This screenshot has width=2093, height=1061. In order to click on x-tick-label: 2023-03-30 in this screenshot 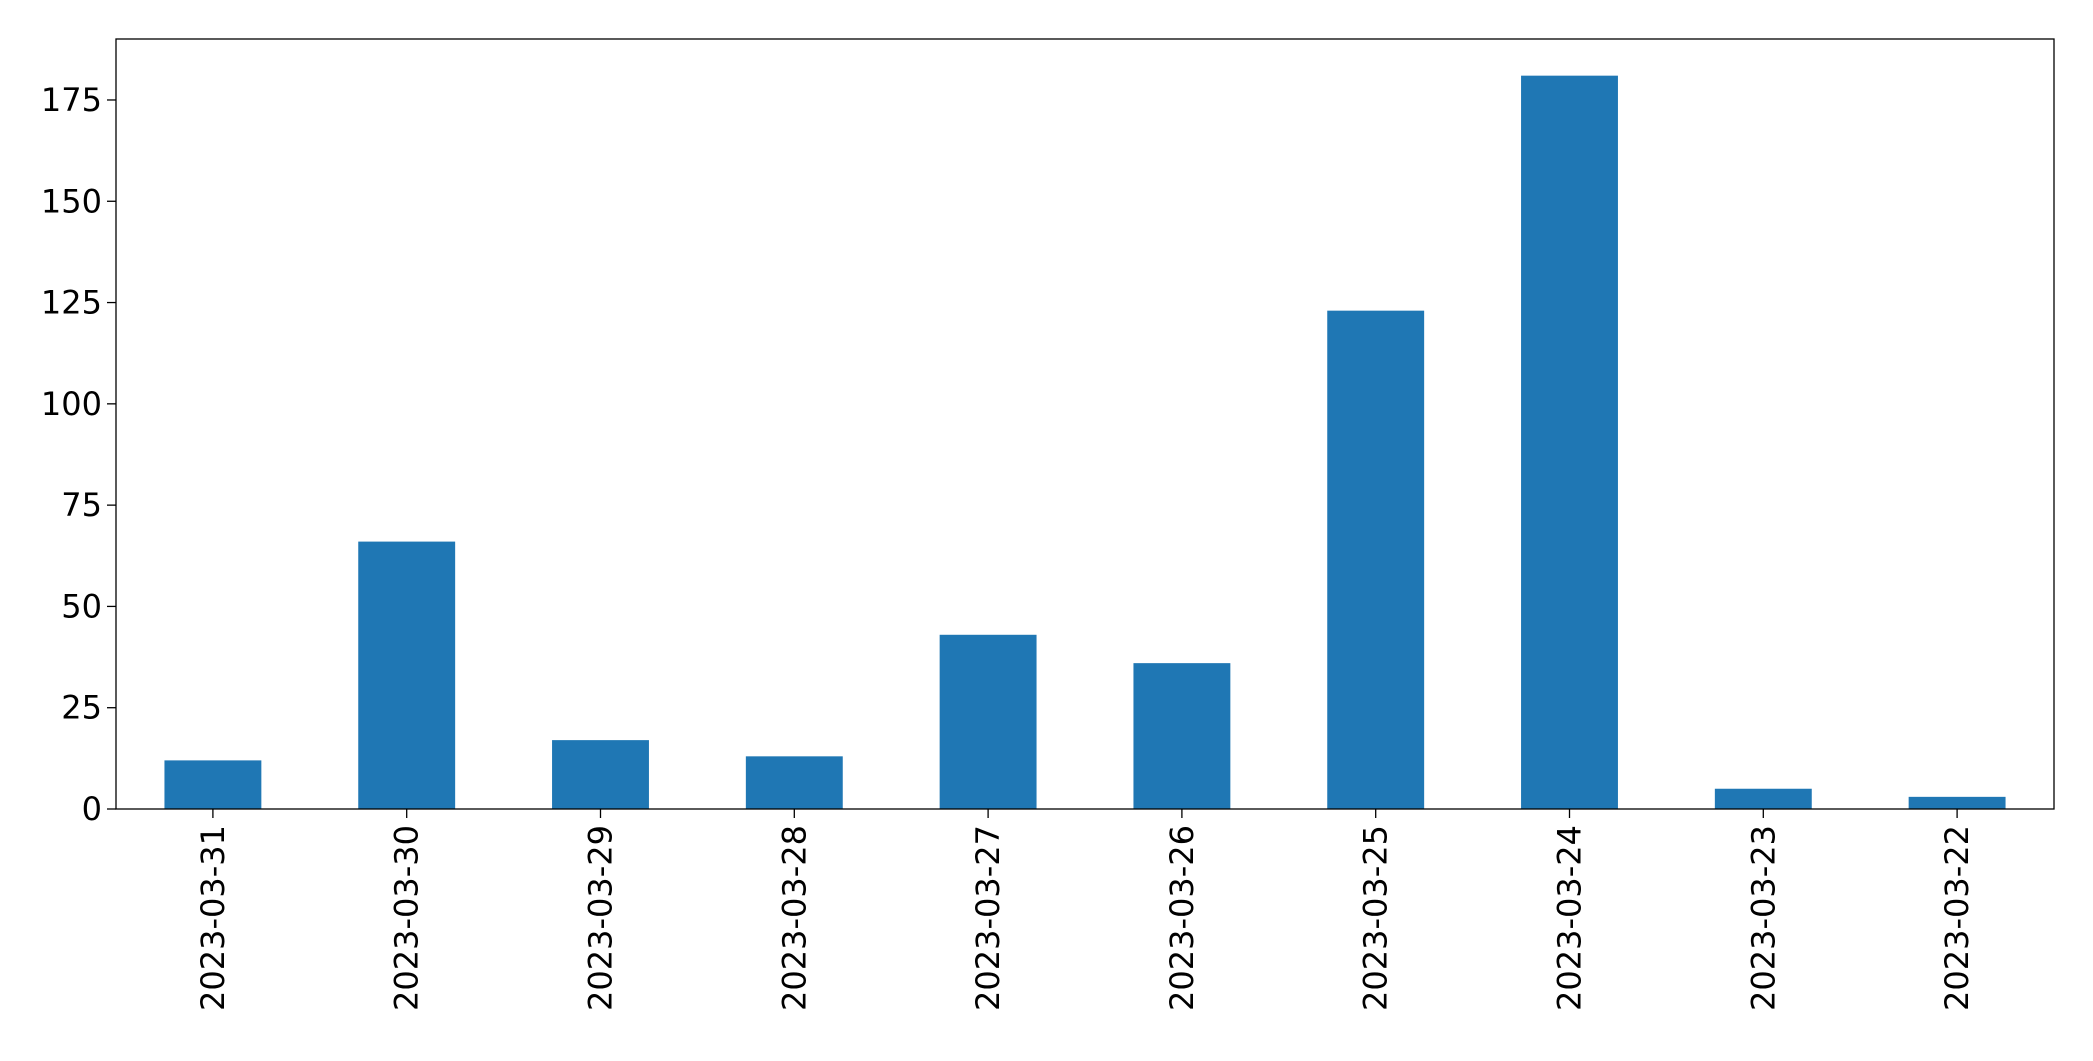, I will do `click(407, 918)`.